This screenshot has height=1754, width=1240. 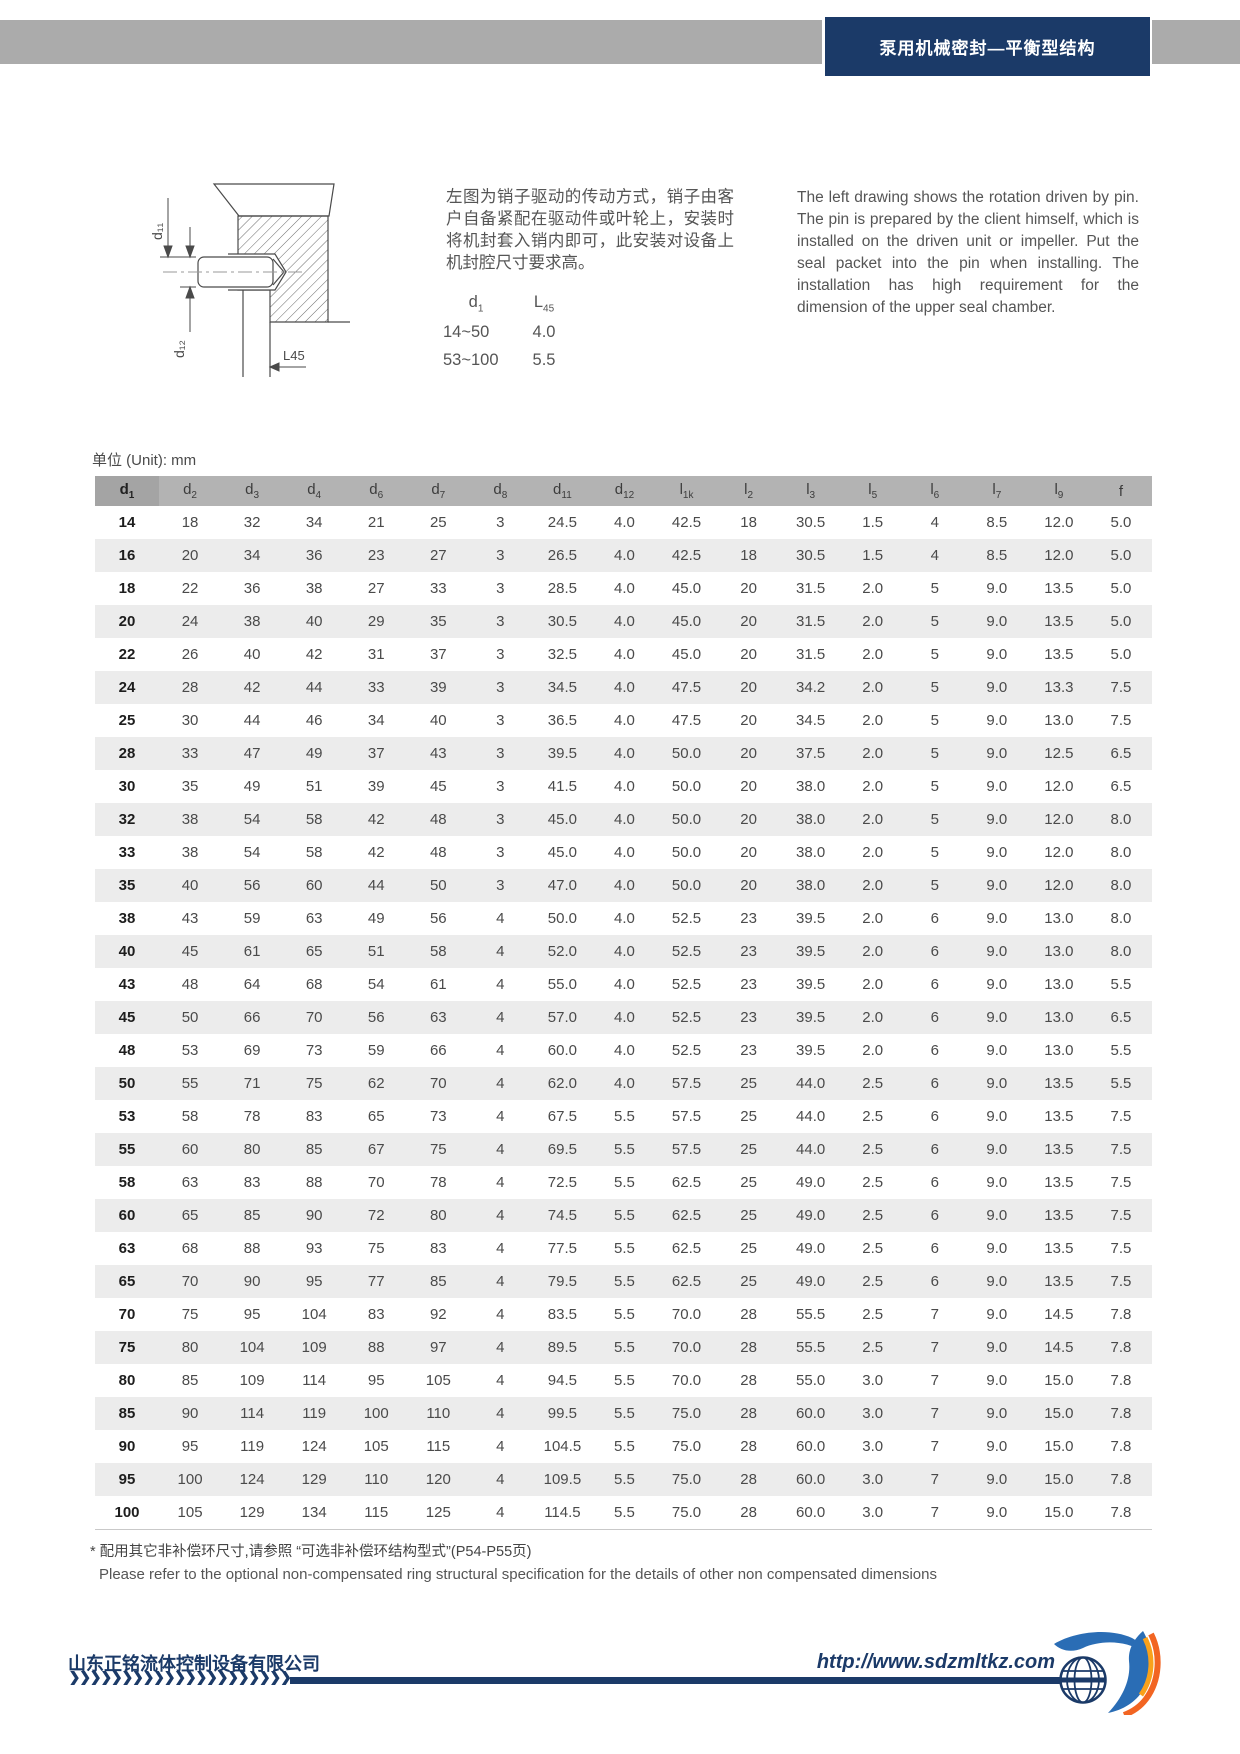 What do you see at coordinates (314, 1380) in the screenshot?
I see `table-cell: 114` at bounding box center [314, 1380].